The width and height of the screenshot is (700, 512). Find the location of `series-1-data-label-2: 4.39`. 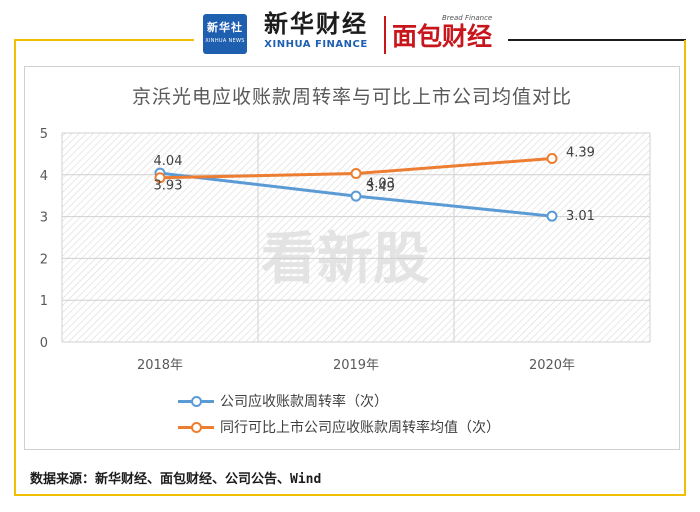

series-1-data-label-2: 4.39 is located at coordinates (580, 152).